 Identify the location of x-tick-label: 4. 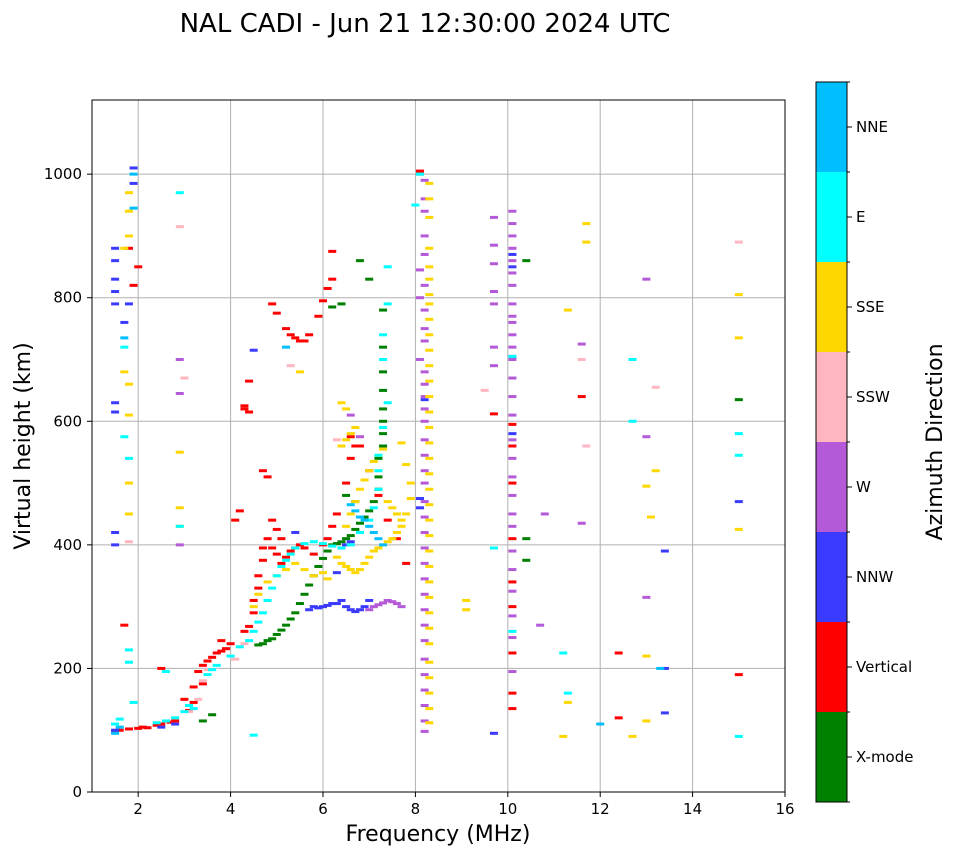
(231, 809).